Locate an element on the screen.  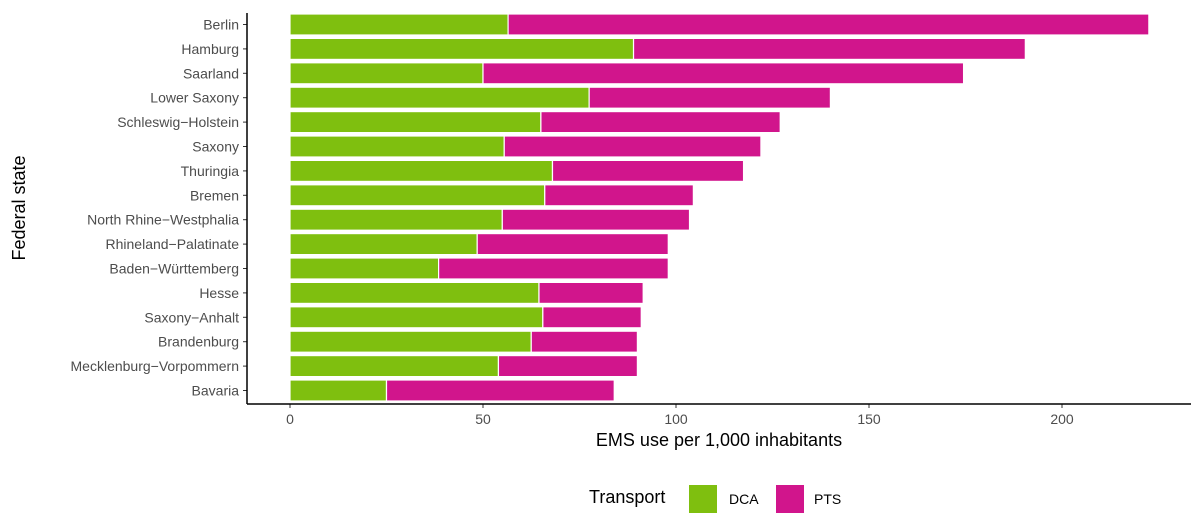
x-axis-ticks: 0 50 100 150 200 is located at coordinates (680, 415).